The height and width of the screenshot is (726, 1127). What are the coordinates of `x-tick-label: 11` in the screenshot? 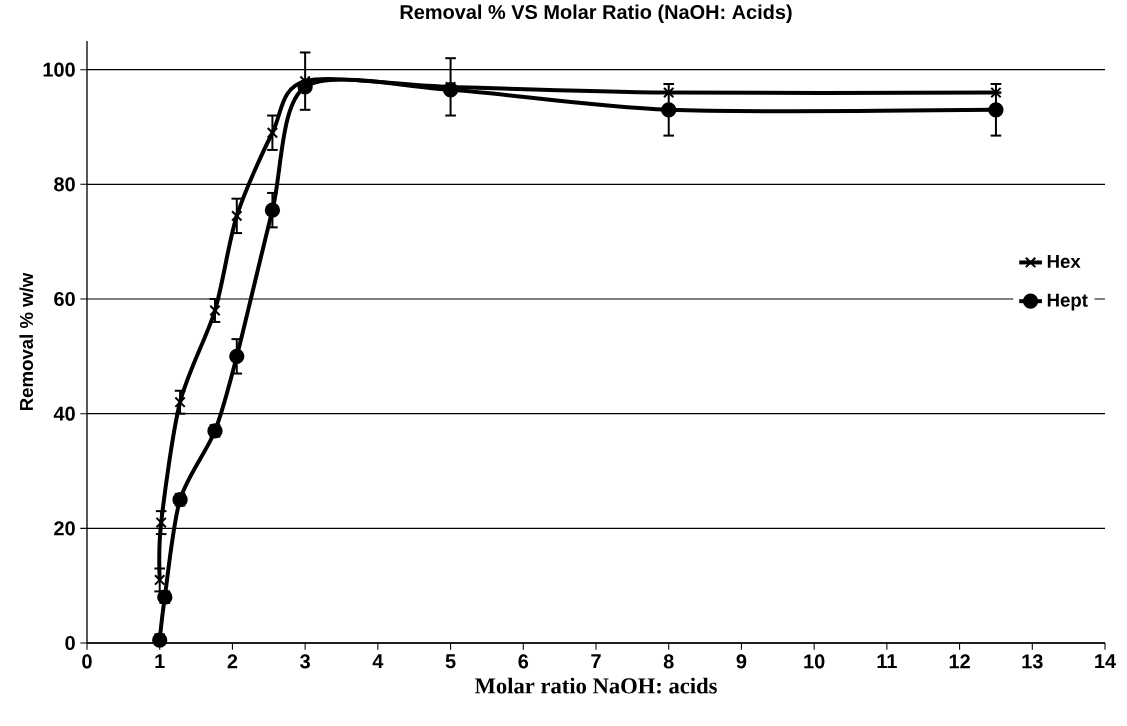 It's located at (887, 661).